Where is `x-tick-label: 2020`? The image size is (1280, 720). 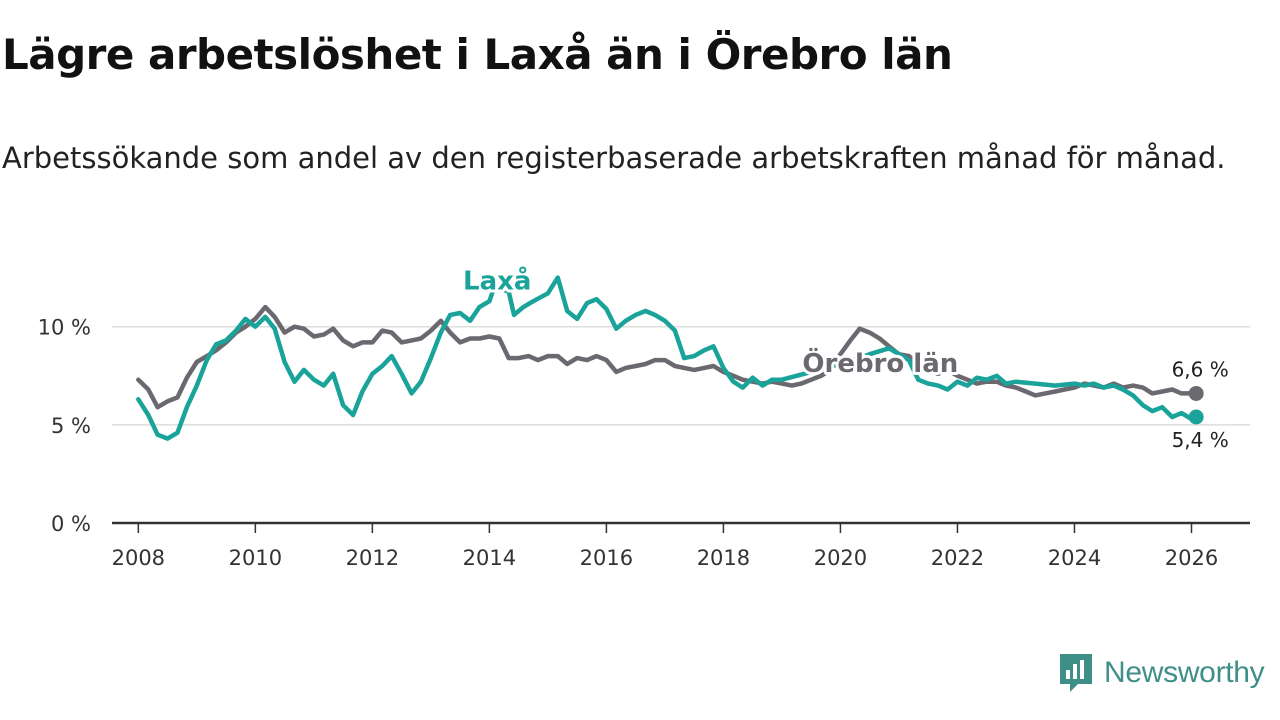 x-tick-label: 2020 is located at coordinates (840, 558).